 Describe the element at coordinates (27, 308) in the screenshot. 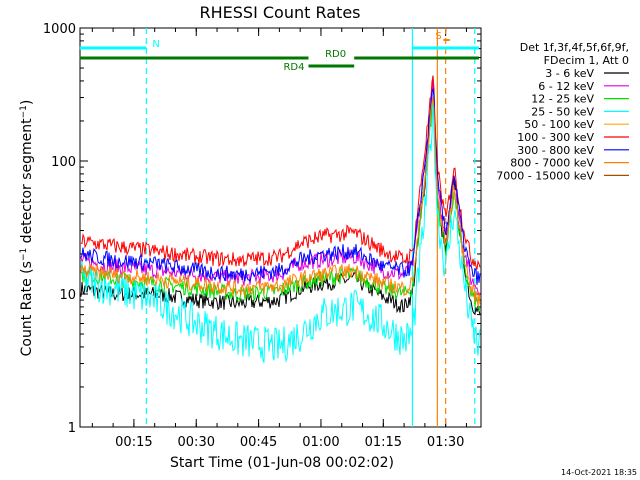

I see `y-axis-label-main: Count Rate (s` at that location.